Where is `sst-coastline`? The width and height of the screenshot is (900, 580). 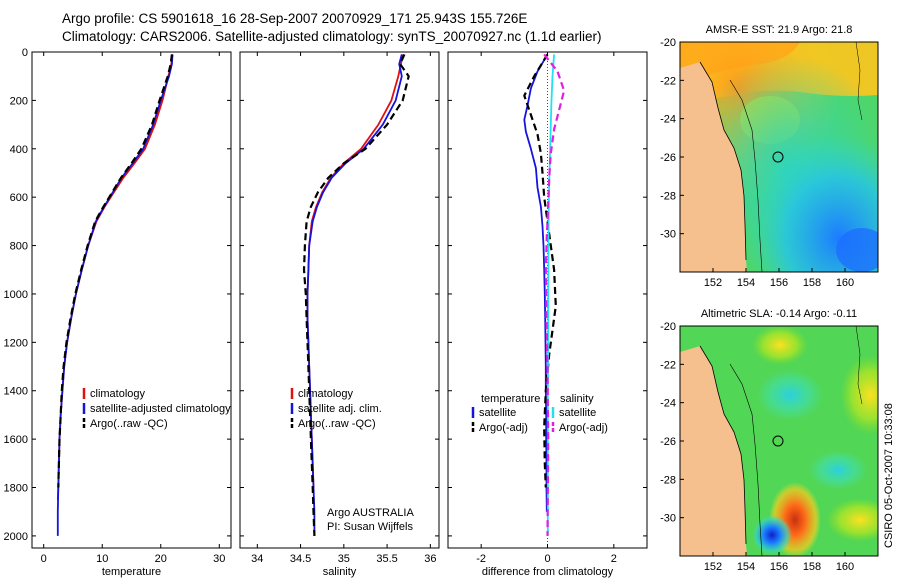
sst-coastline is located at coordinates (723, 161).